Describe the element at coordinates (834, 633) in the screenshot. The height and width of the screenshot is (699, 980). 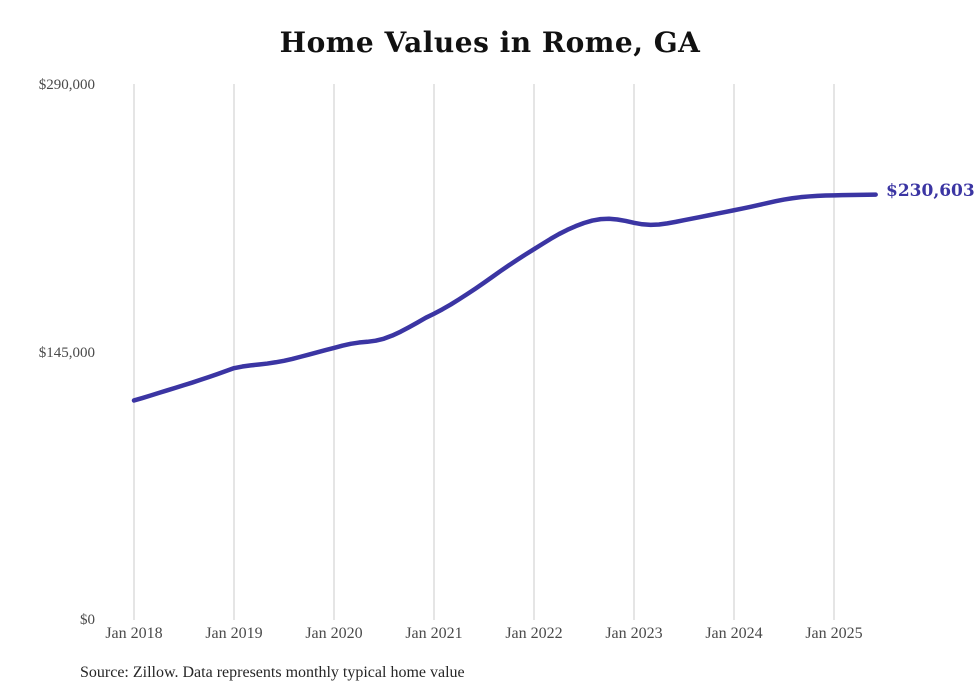
I see `x-axis-tick-jan-2025: Jan 2025` at that location.